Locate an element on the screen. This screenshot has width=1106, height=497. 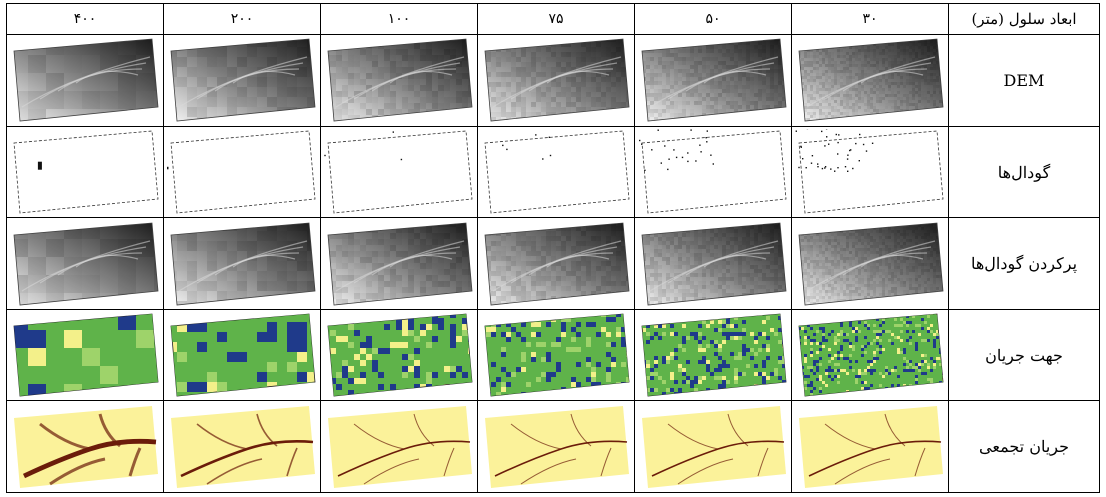
row-label: جهت جریان is located at coordinates (1024, 355).